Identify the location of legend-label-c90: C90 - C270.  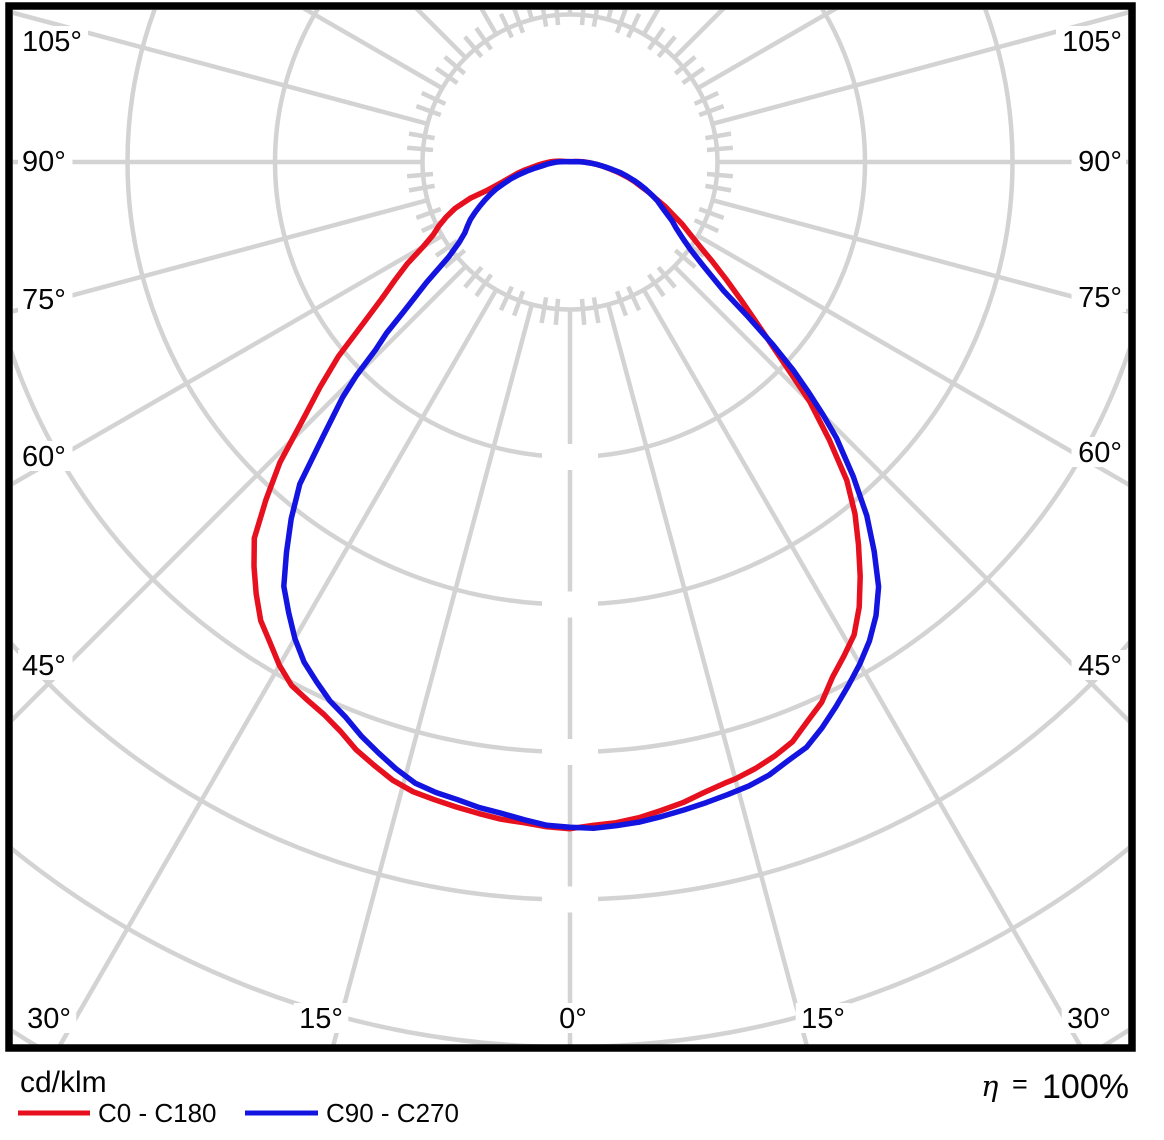
(392, 1113).